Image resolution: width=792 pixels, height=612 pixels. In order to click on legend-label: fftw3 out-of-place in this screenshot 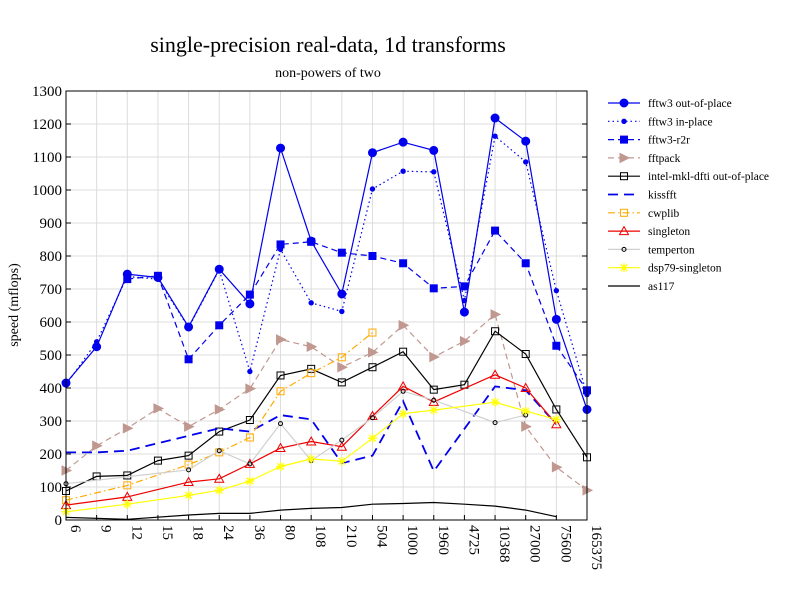, I will do `click(690, 104)`.